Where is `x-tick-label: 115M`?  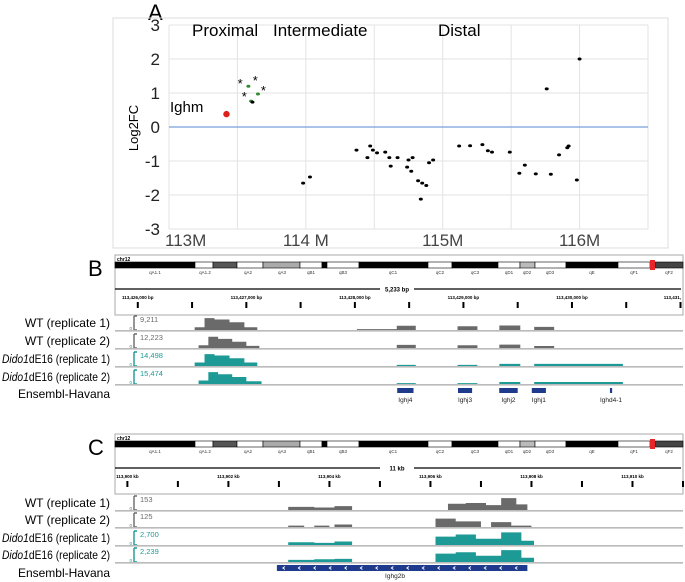 x-tick-label: 115M is located at coordinates (442, 240).